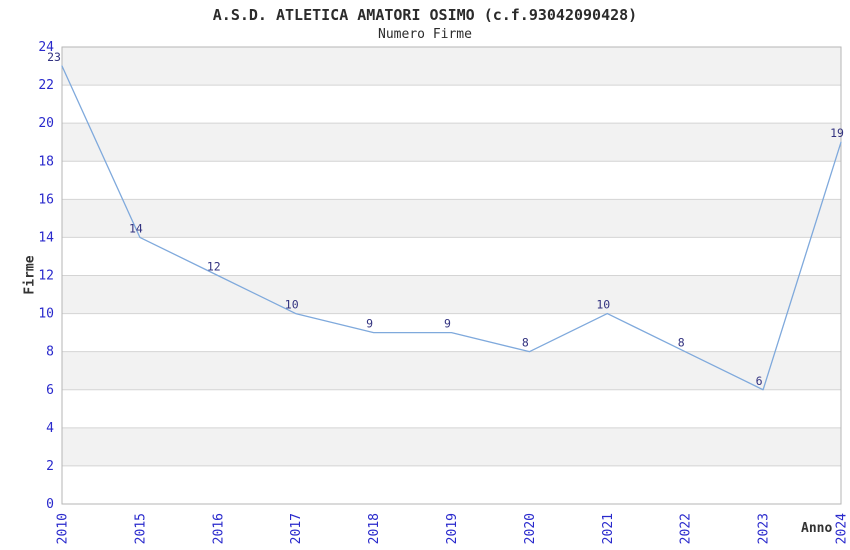 The width and height of the screenshot is (850, 550). What do you see at coordinates (374, 528) in the screenshot?
I see `x-tick-label: 2018` at bounding box center [374, 528].